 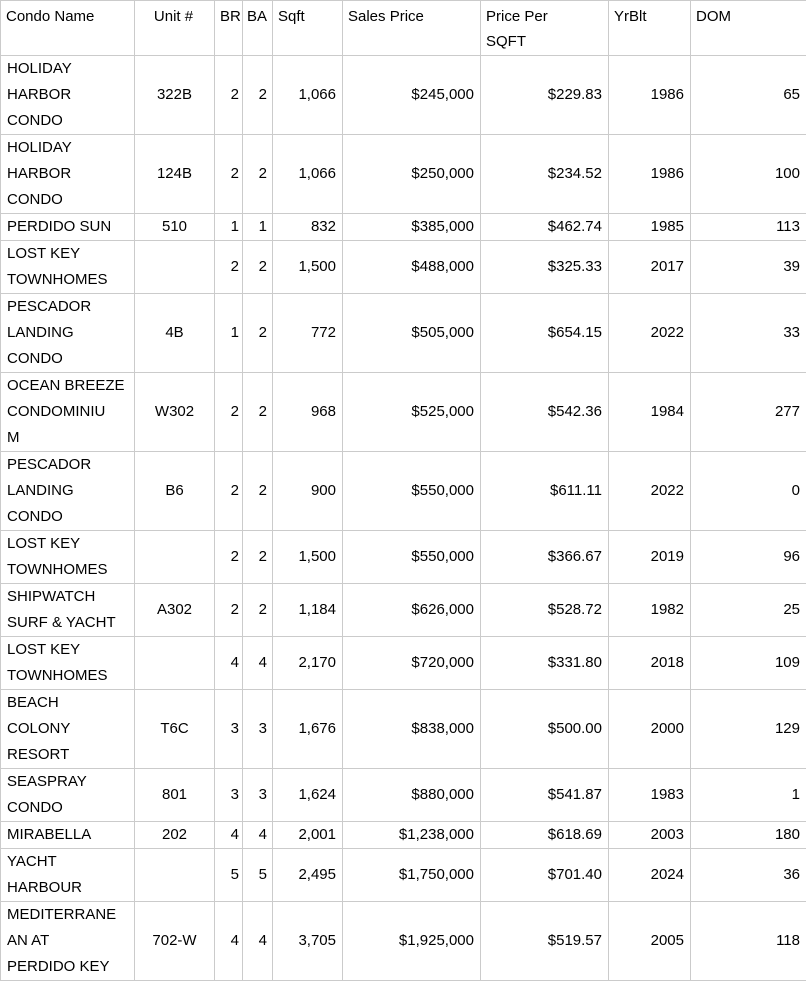 I want to click on cell-yrblt: 2019, so click(x=650, y=557).